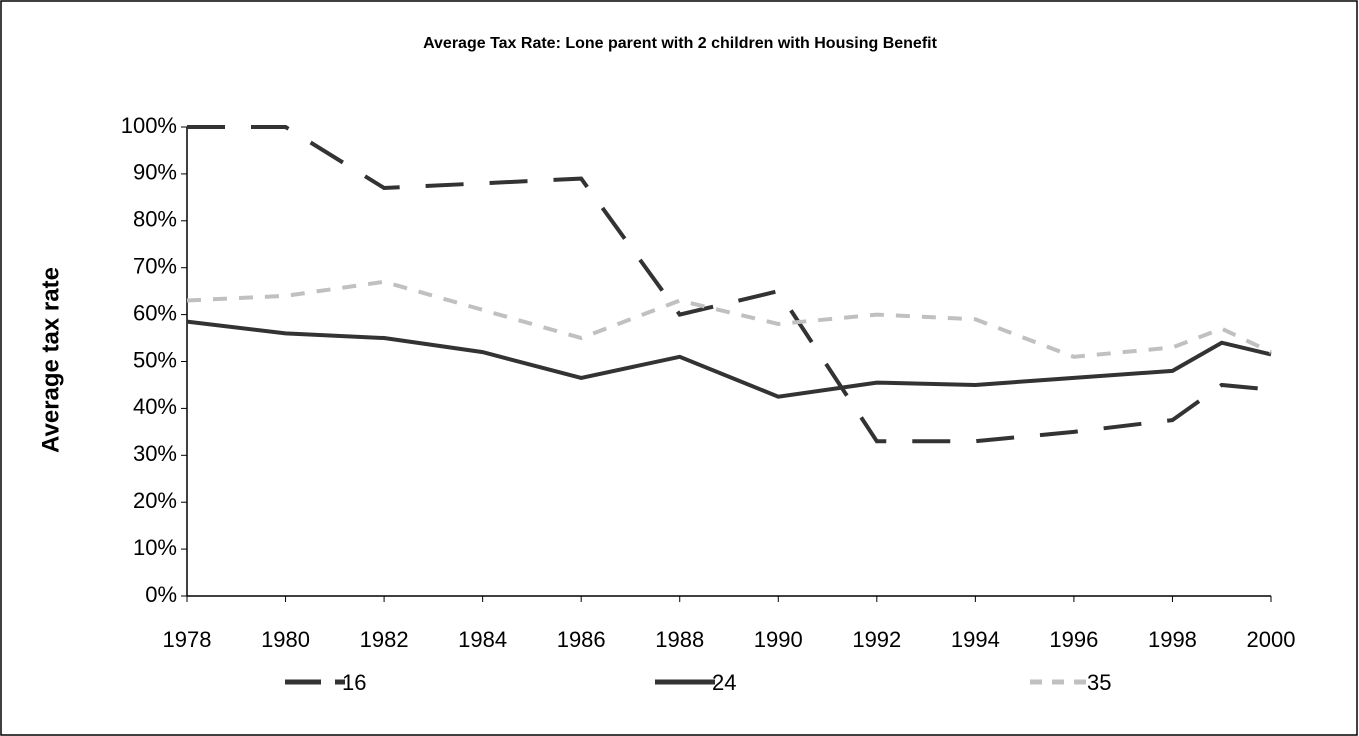 The width and height of the screenshot is (1359, 736). What do you see at coordinates (482, 639) in the screenshot?
I see `x-tick-label: 1984` at bounding box center [482, 639].